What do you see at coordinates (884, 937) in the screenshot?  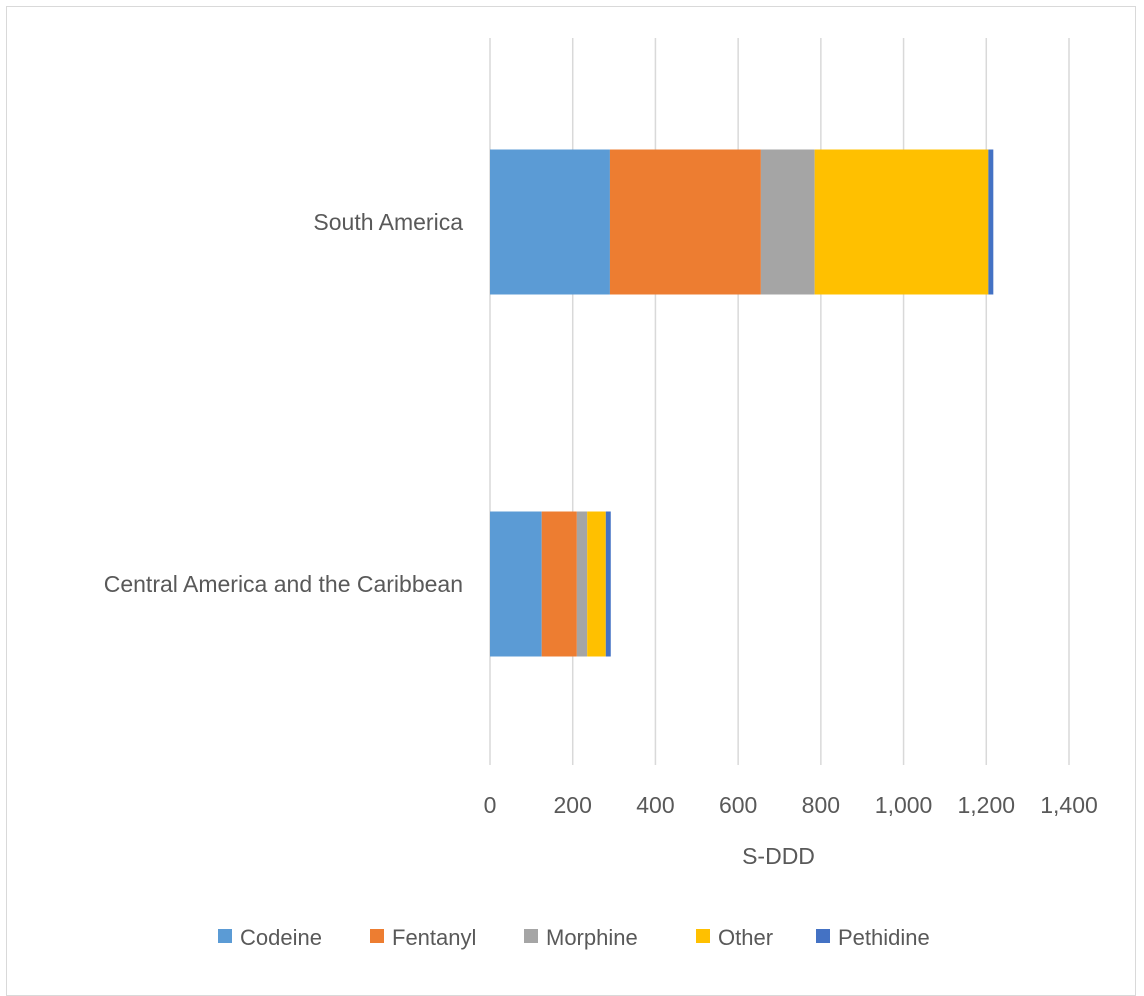 I see `legend-label-pethidine: Pethidine` at bounding box center [884, 937].